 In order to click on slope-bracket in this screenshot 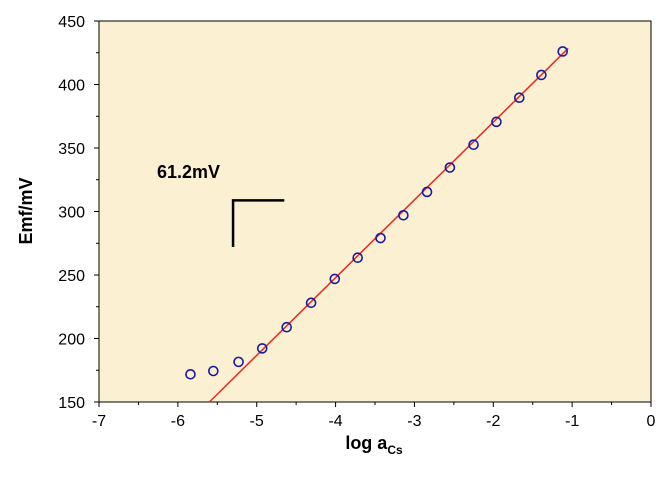, I will do `click(258, 223)`.